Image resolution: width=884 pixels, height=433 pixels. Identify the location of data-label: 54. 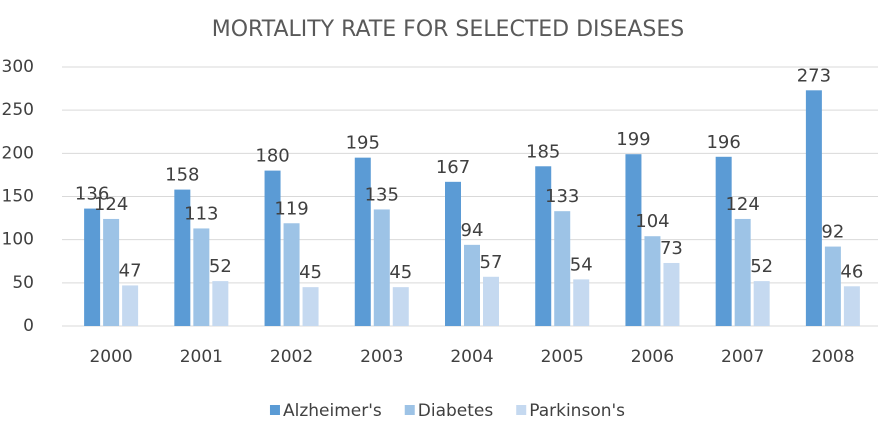
(581, 264).